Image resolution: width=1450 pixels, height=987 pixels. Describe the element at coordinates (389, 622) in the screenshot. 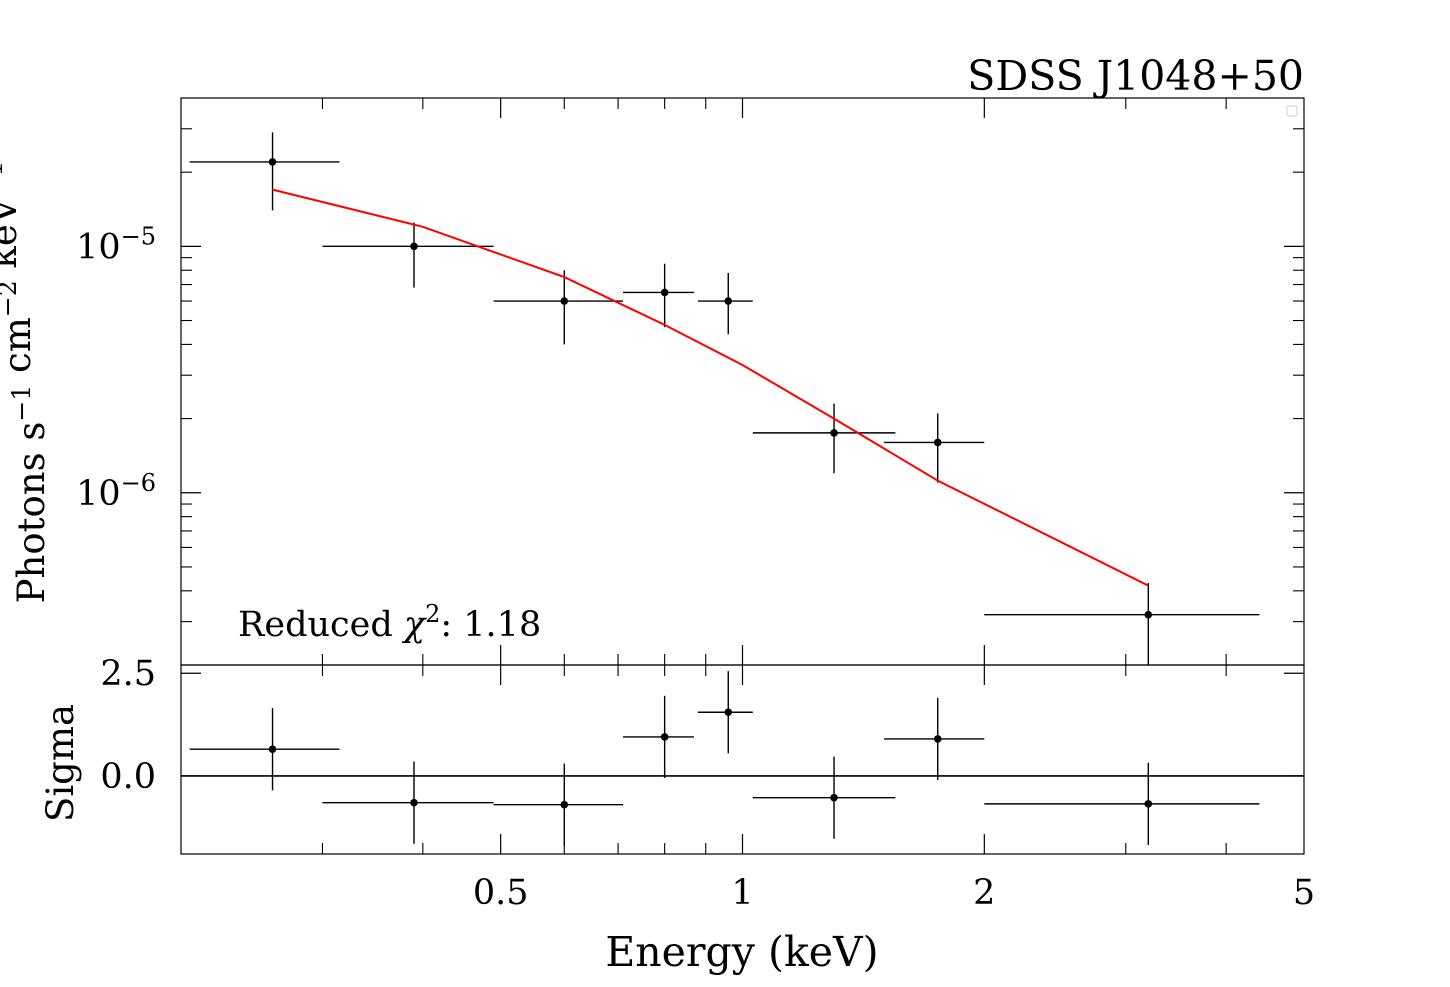

I see `reduced-chi2-label: Reduced χ2: 1.18` at that location.